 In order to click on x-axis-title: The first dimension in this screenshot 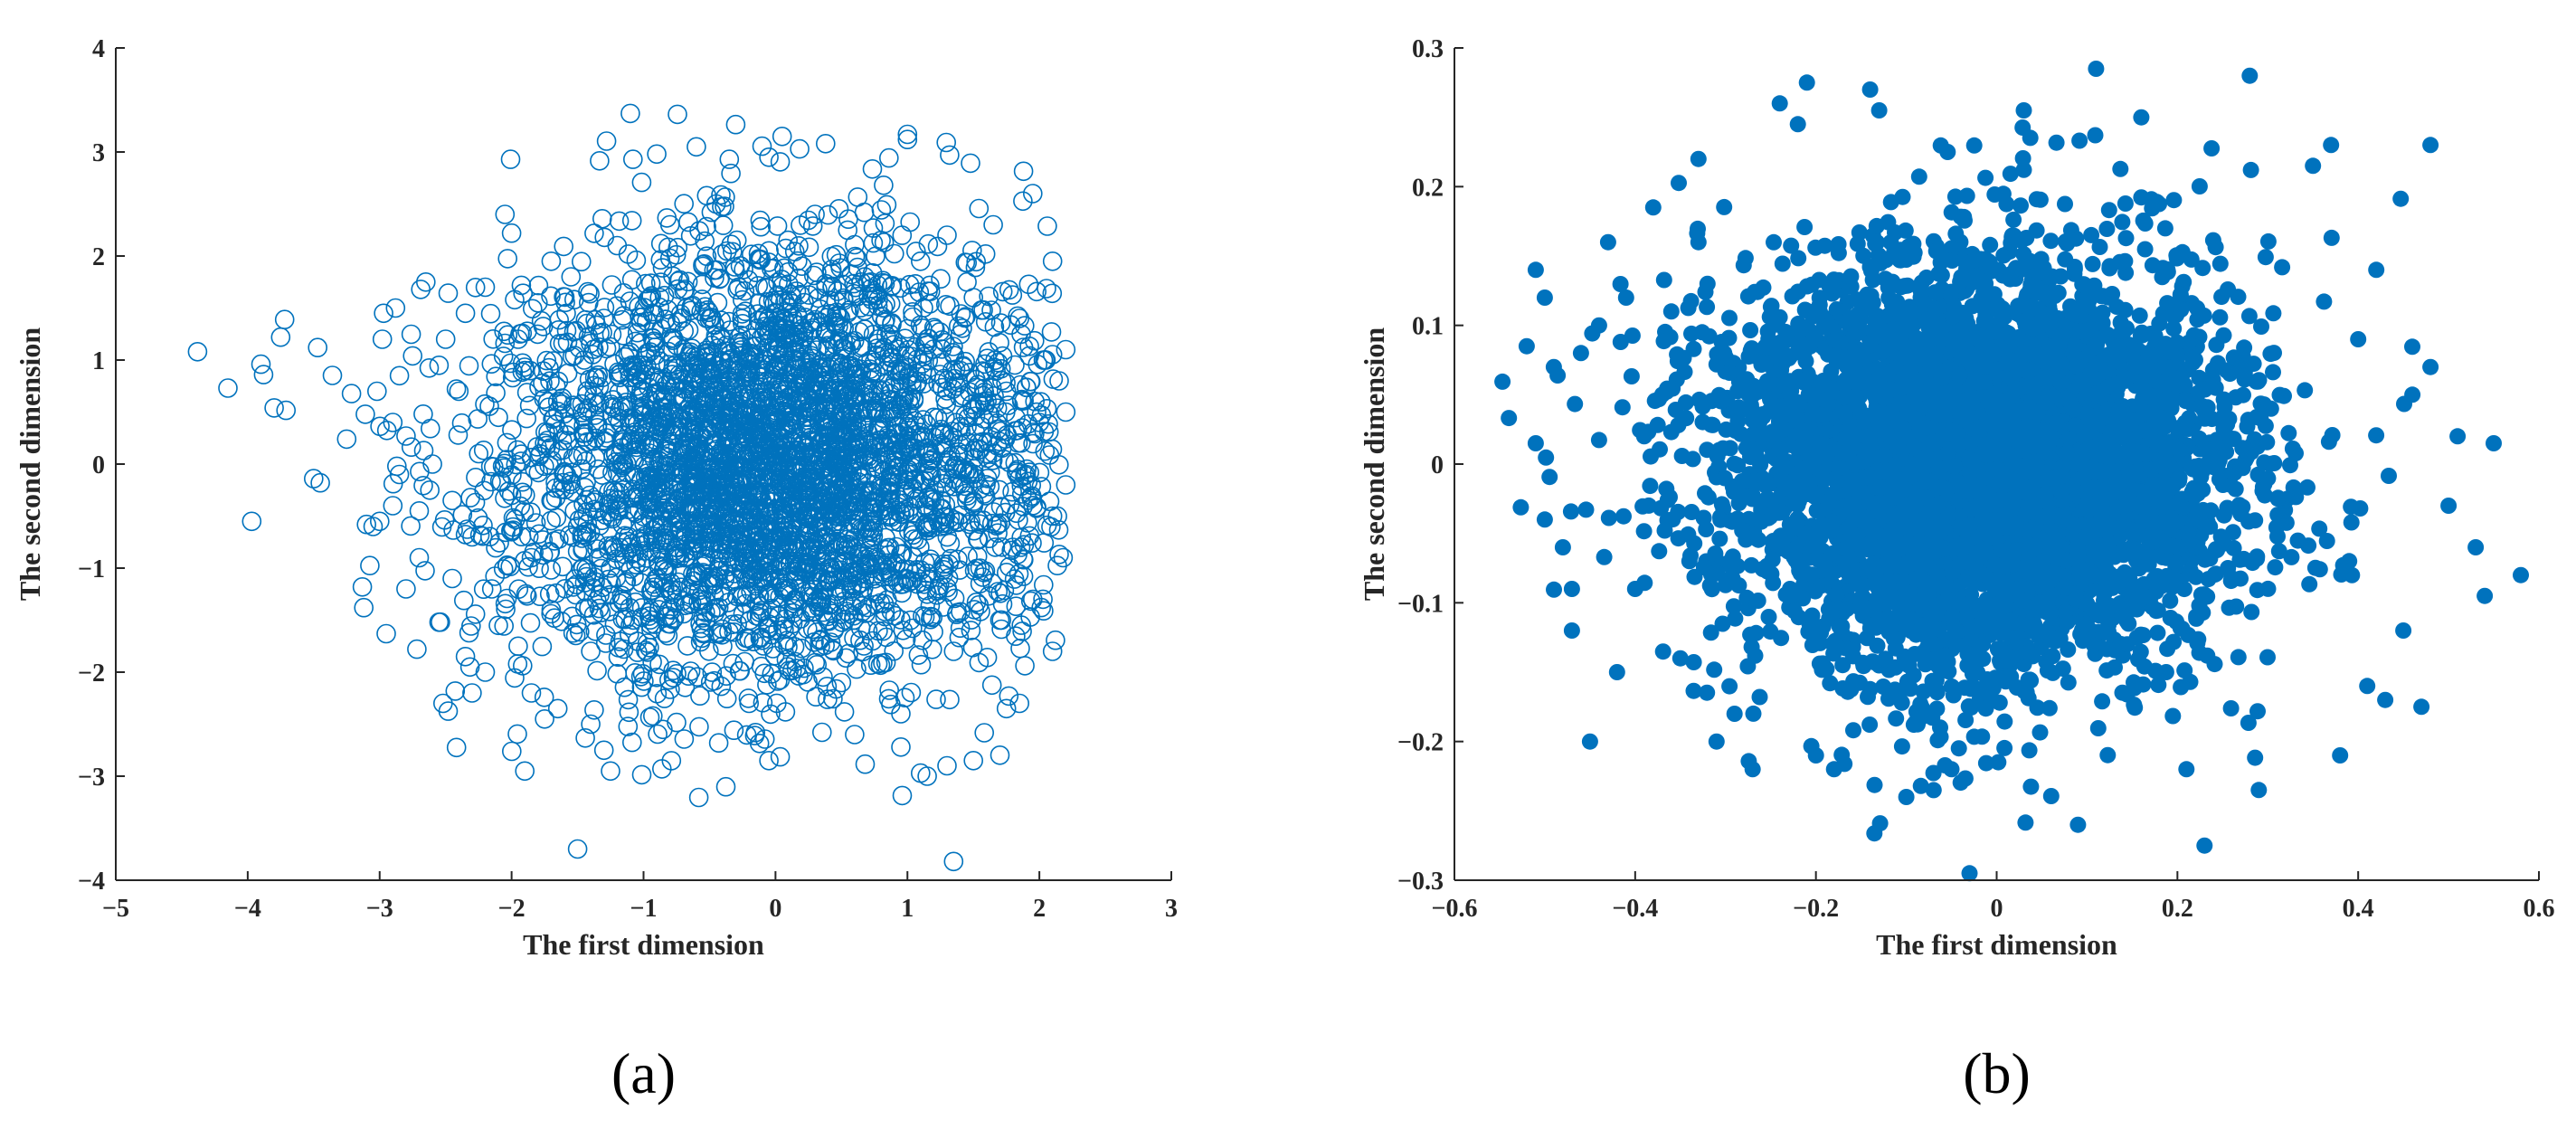, I will do `click(643, 944)`.